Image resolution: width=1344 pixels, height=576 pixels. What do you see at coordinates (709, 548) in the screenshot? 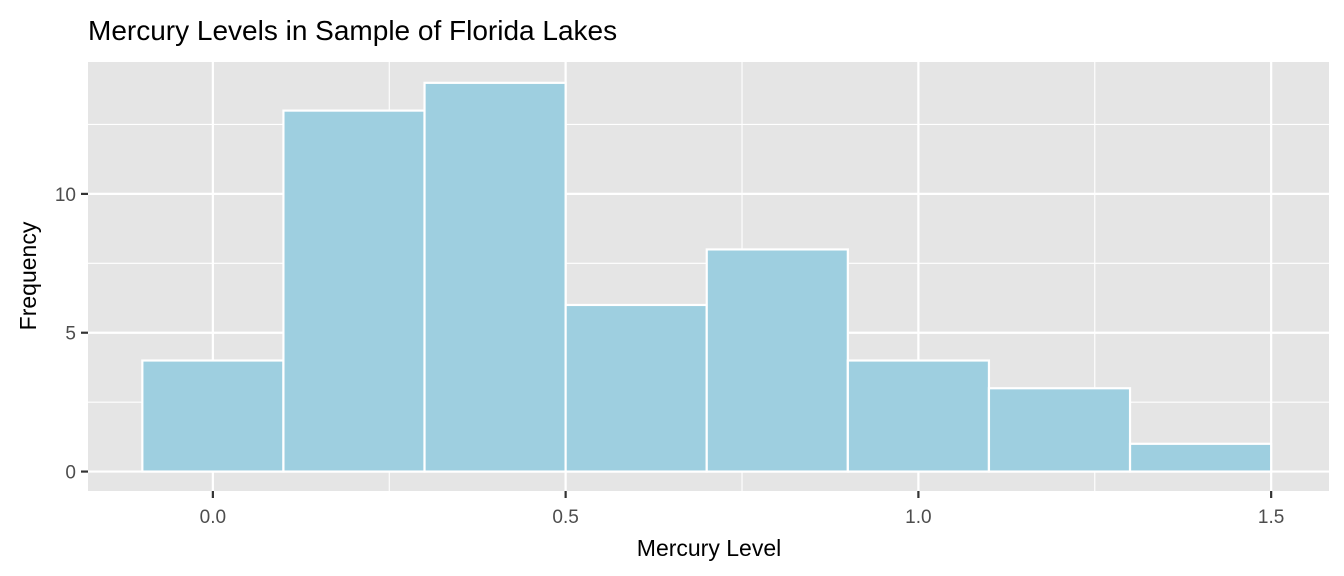
I see `x-axis-label: Mercury Level` at bounding box center [709, 548].